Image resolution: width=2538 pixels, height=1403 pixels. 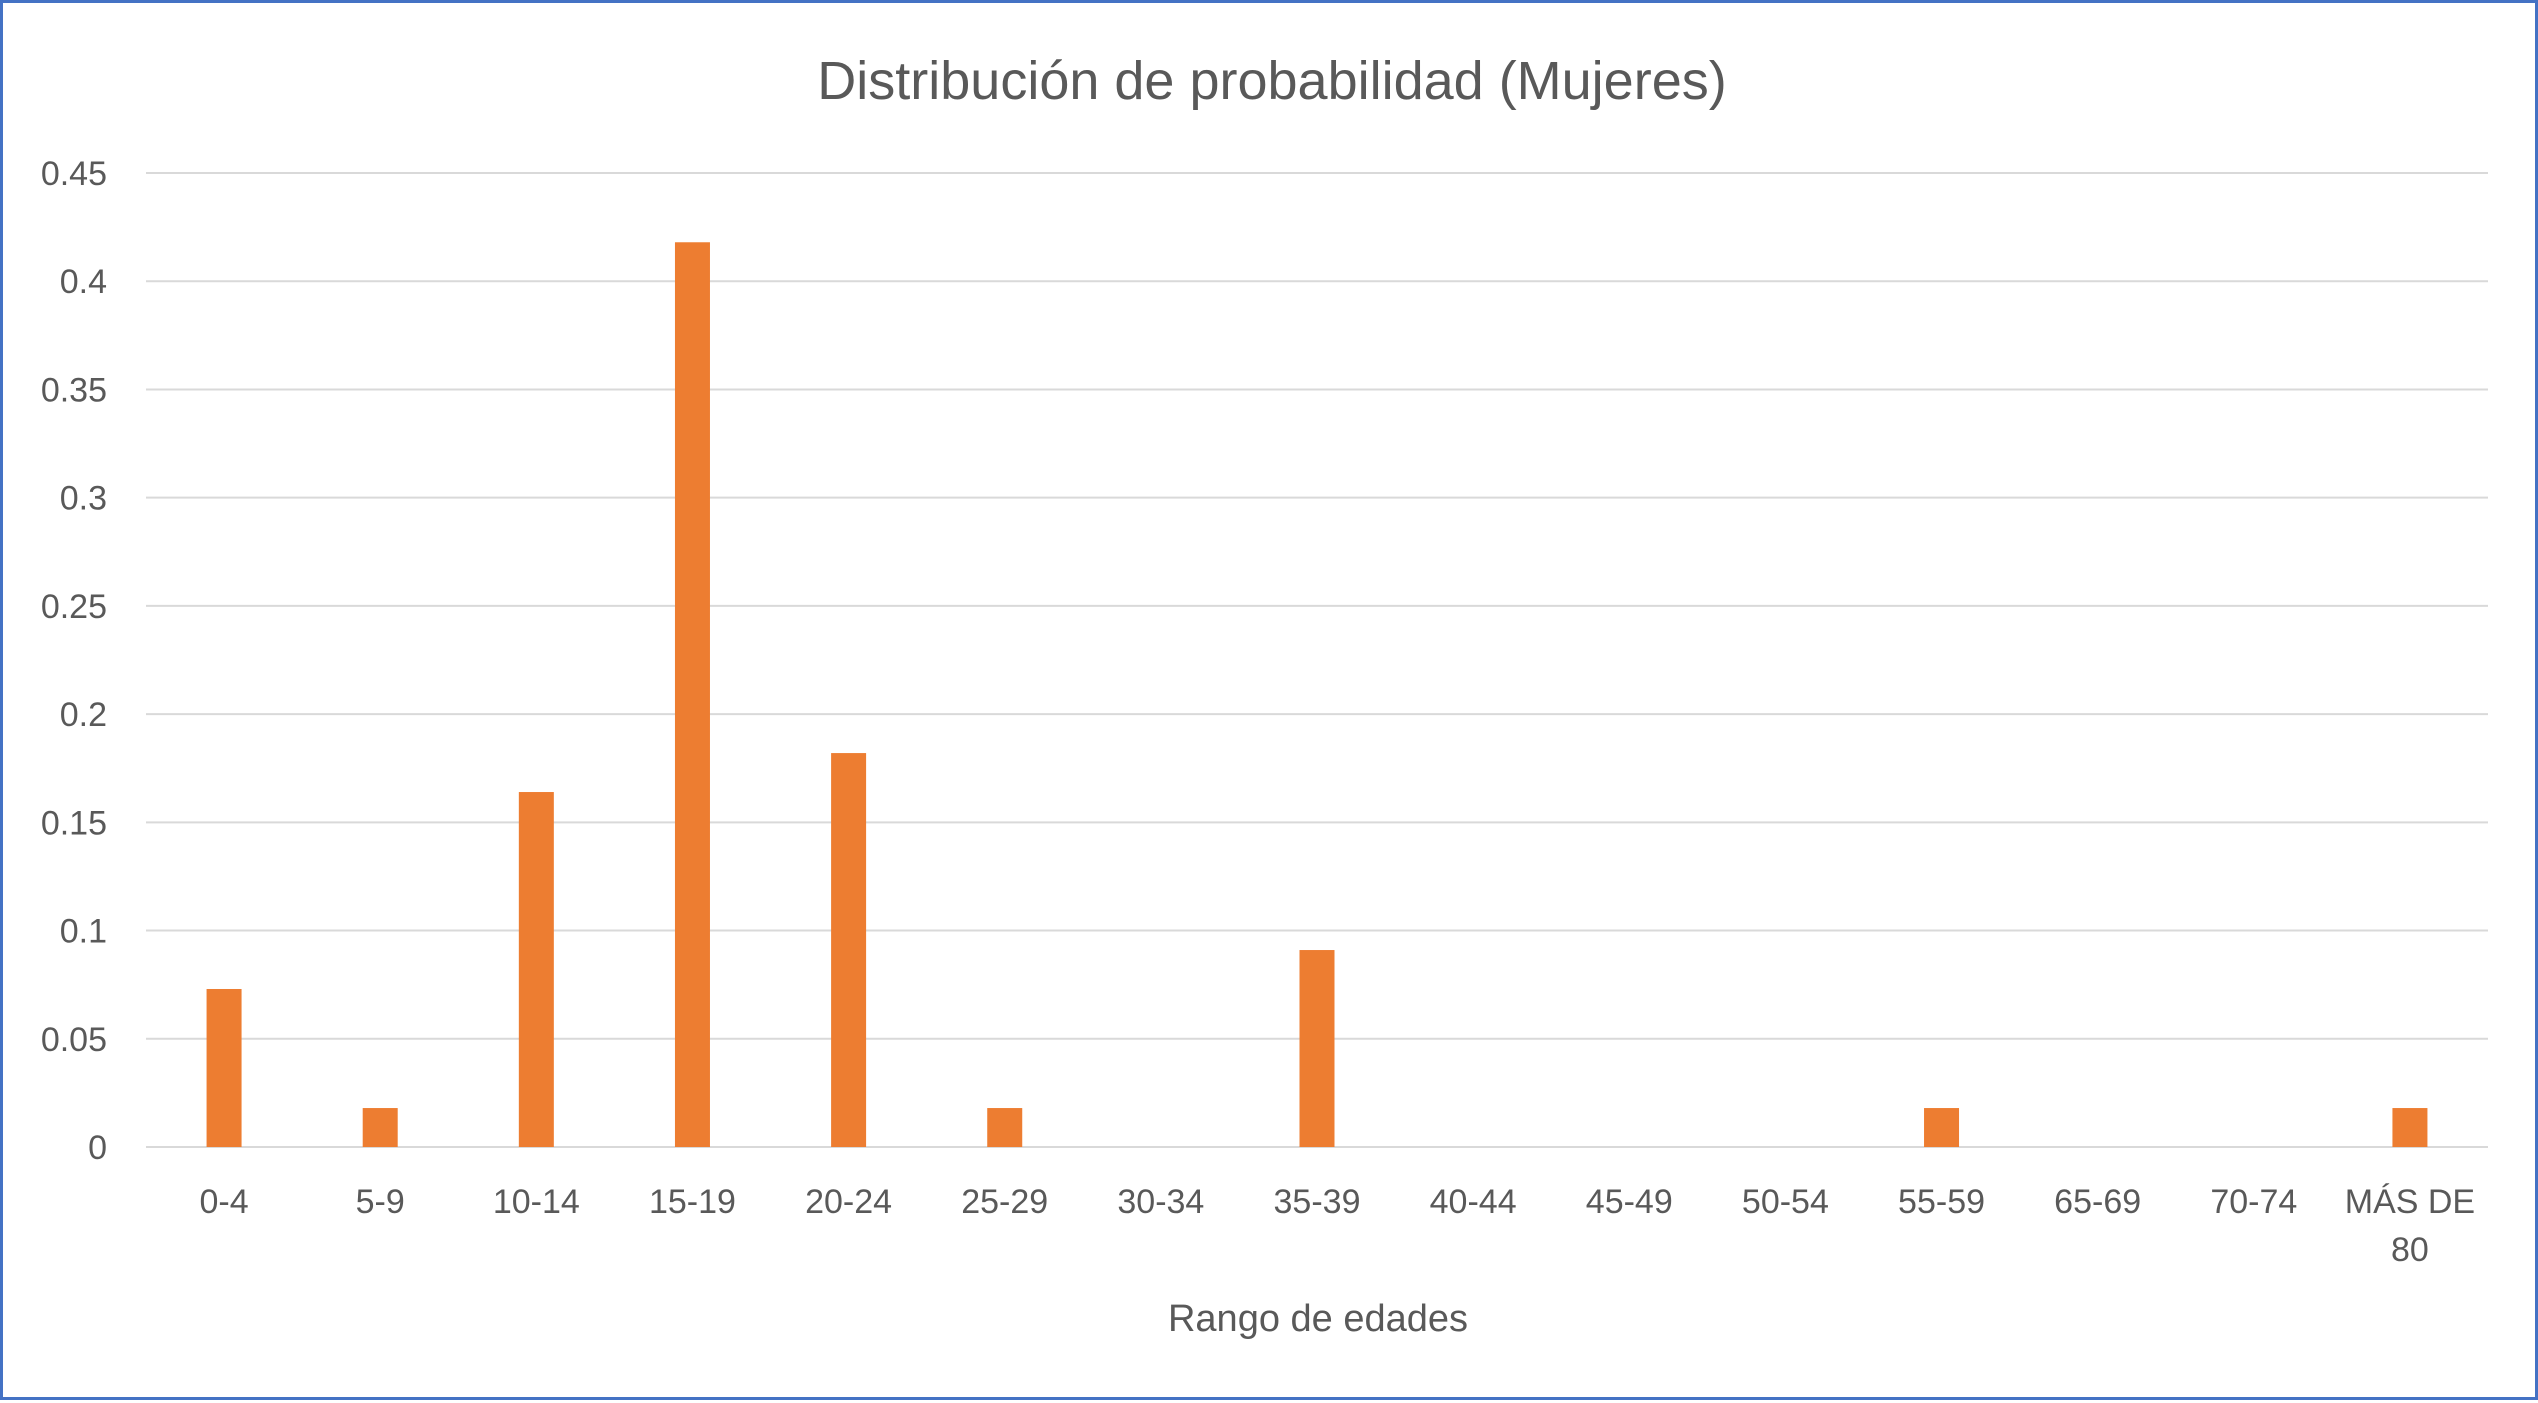 I want to click on x-tick-label: 15-19, so click(x=692, y=1202).